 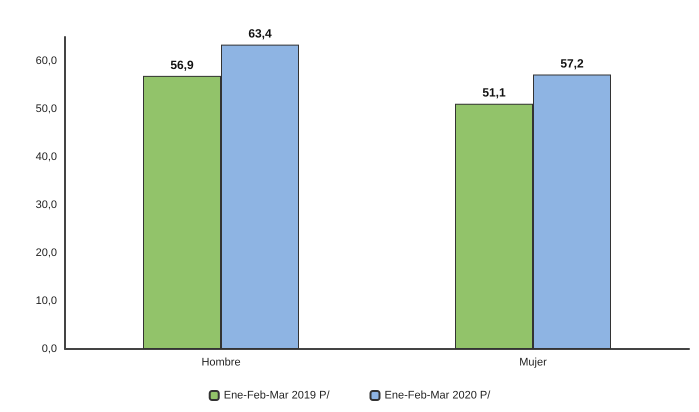 What do you see at coordinates (46, 157) in the screenshot?
I see `y-tick-label: 40,0` at bounding box center [46, 157].